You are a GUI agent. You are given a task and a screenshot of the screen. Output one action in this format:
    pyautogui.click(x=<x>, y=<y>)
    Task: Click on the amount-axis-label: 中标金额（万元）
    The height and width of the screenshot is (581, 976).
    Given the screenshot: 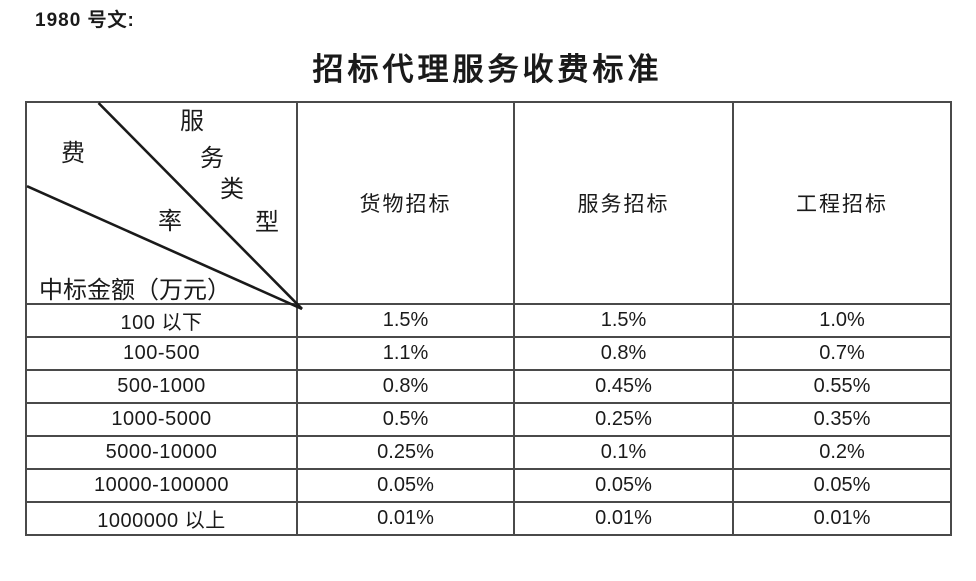 What is the action you would take?
    pyautogui.click(x=135, y=291)
    